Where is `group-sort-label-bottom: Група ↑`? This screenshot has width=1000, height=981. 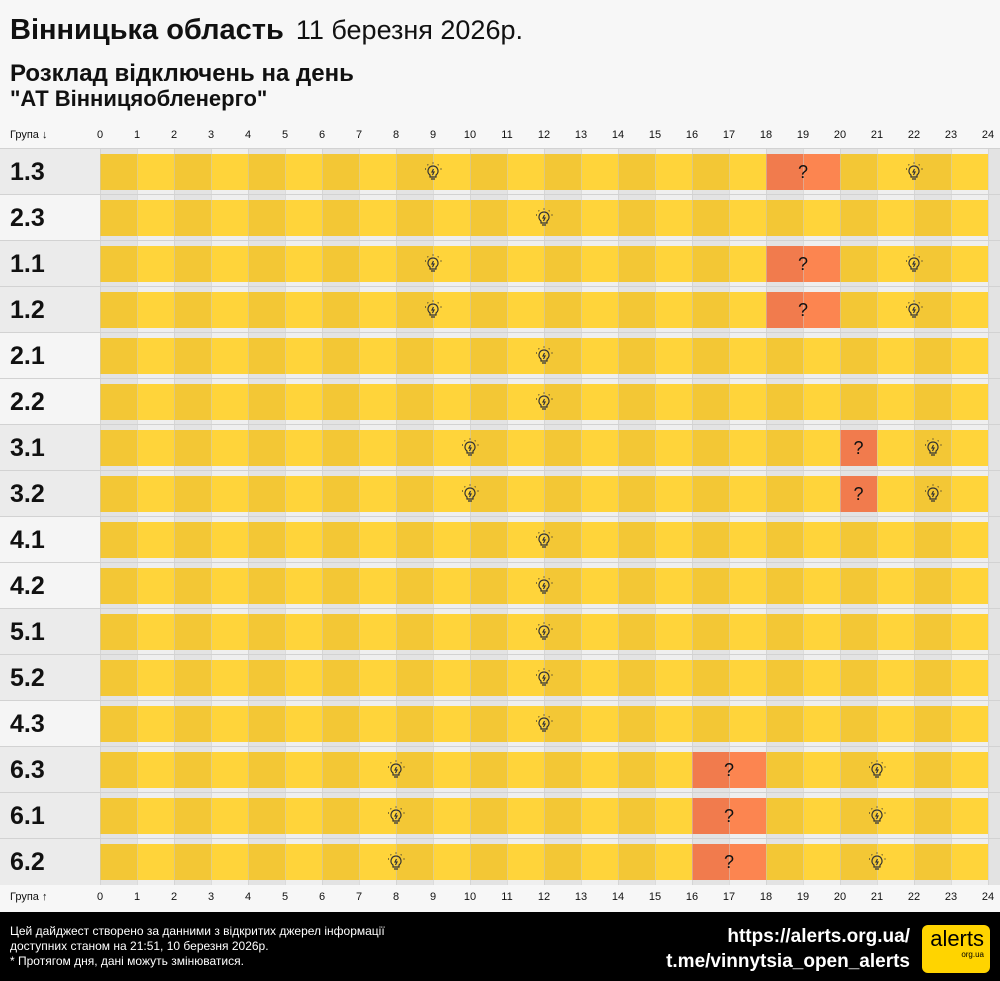 group-sort-label-bottom: Група ↑ is located at coordinates (29, 897).